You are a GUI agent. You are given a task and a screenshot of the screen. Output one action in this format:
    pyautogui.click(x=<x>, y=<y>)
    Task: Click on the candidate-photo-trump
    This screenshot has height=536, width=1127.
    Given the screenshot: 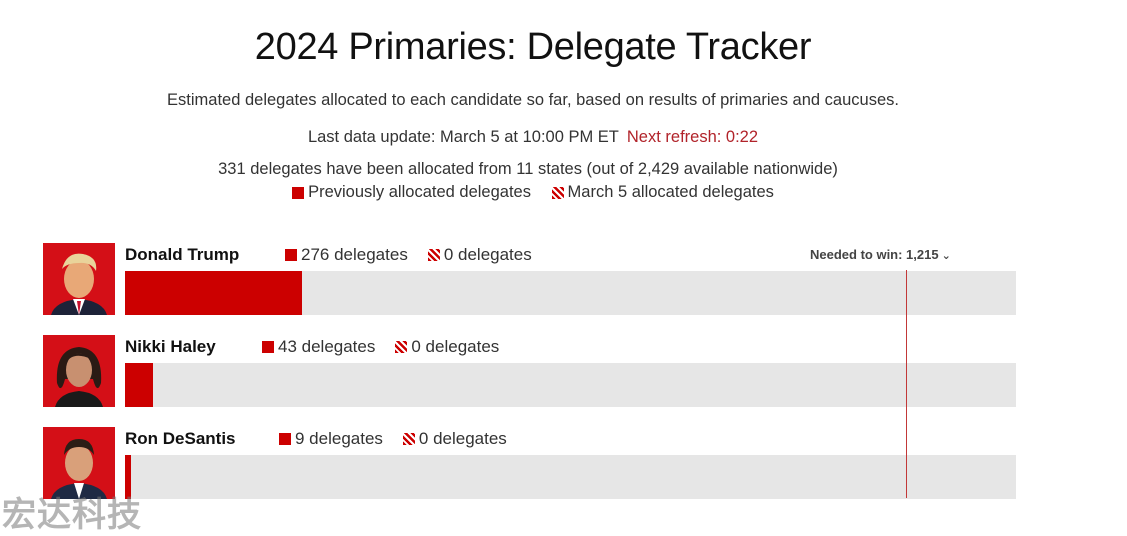 What is the action you would take?
    pyautogui.click(x=79, y=279)
    